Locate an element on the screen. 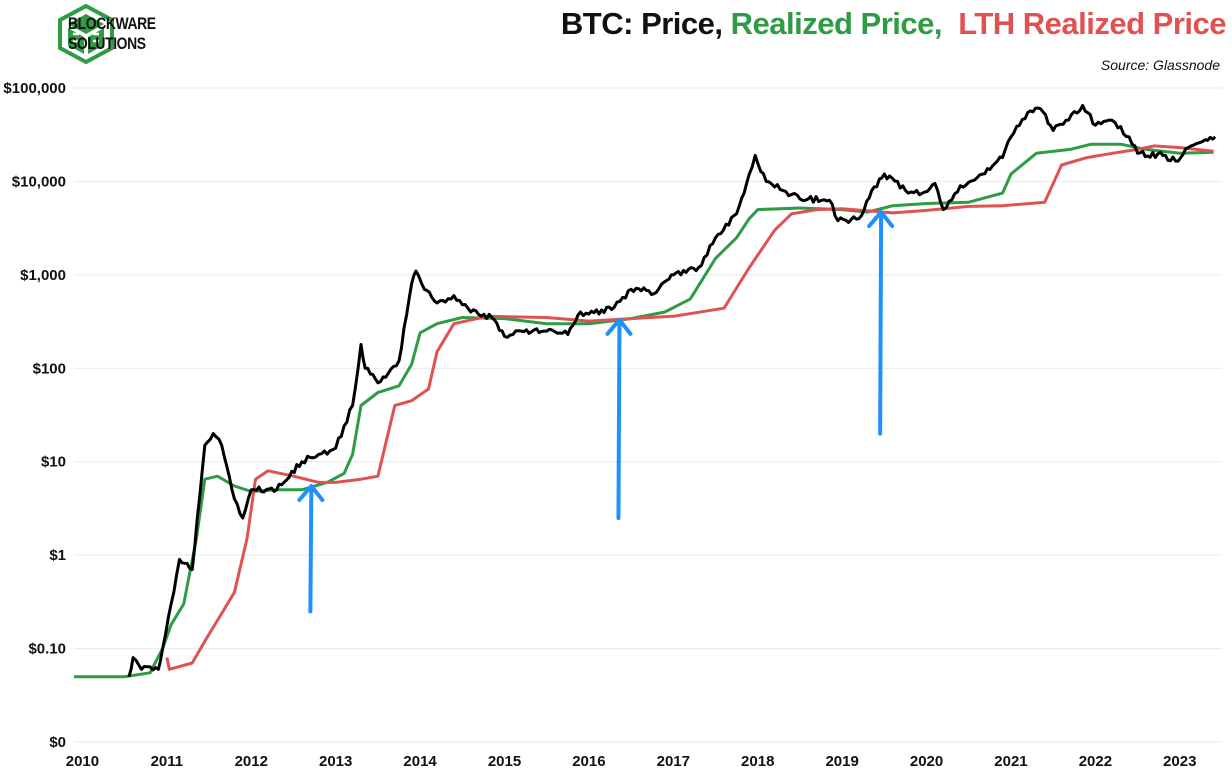  y-tick-label: $1 is located at coordinates (57, 555).